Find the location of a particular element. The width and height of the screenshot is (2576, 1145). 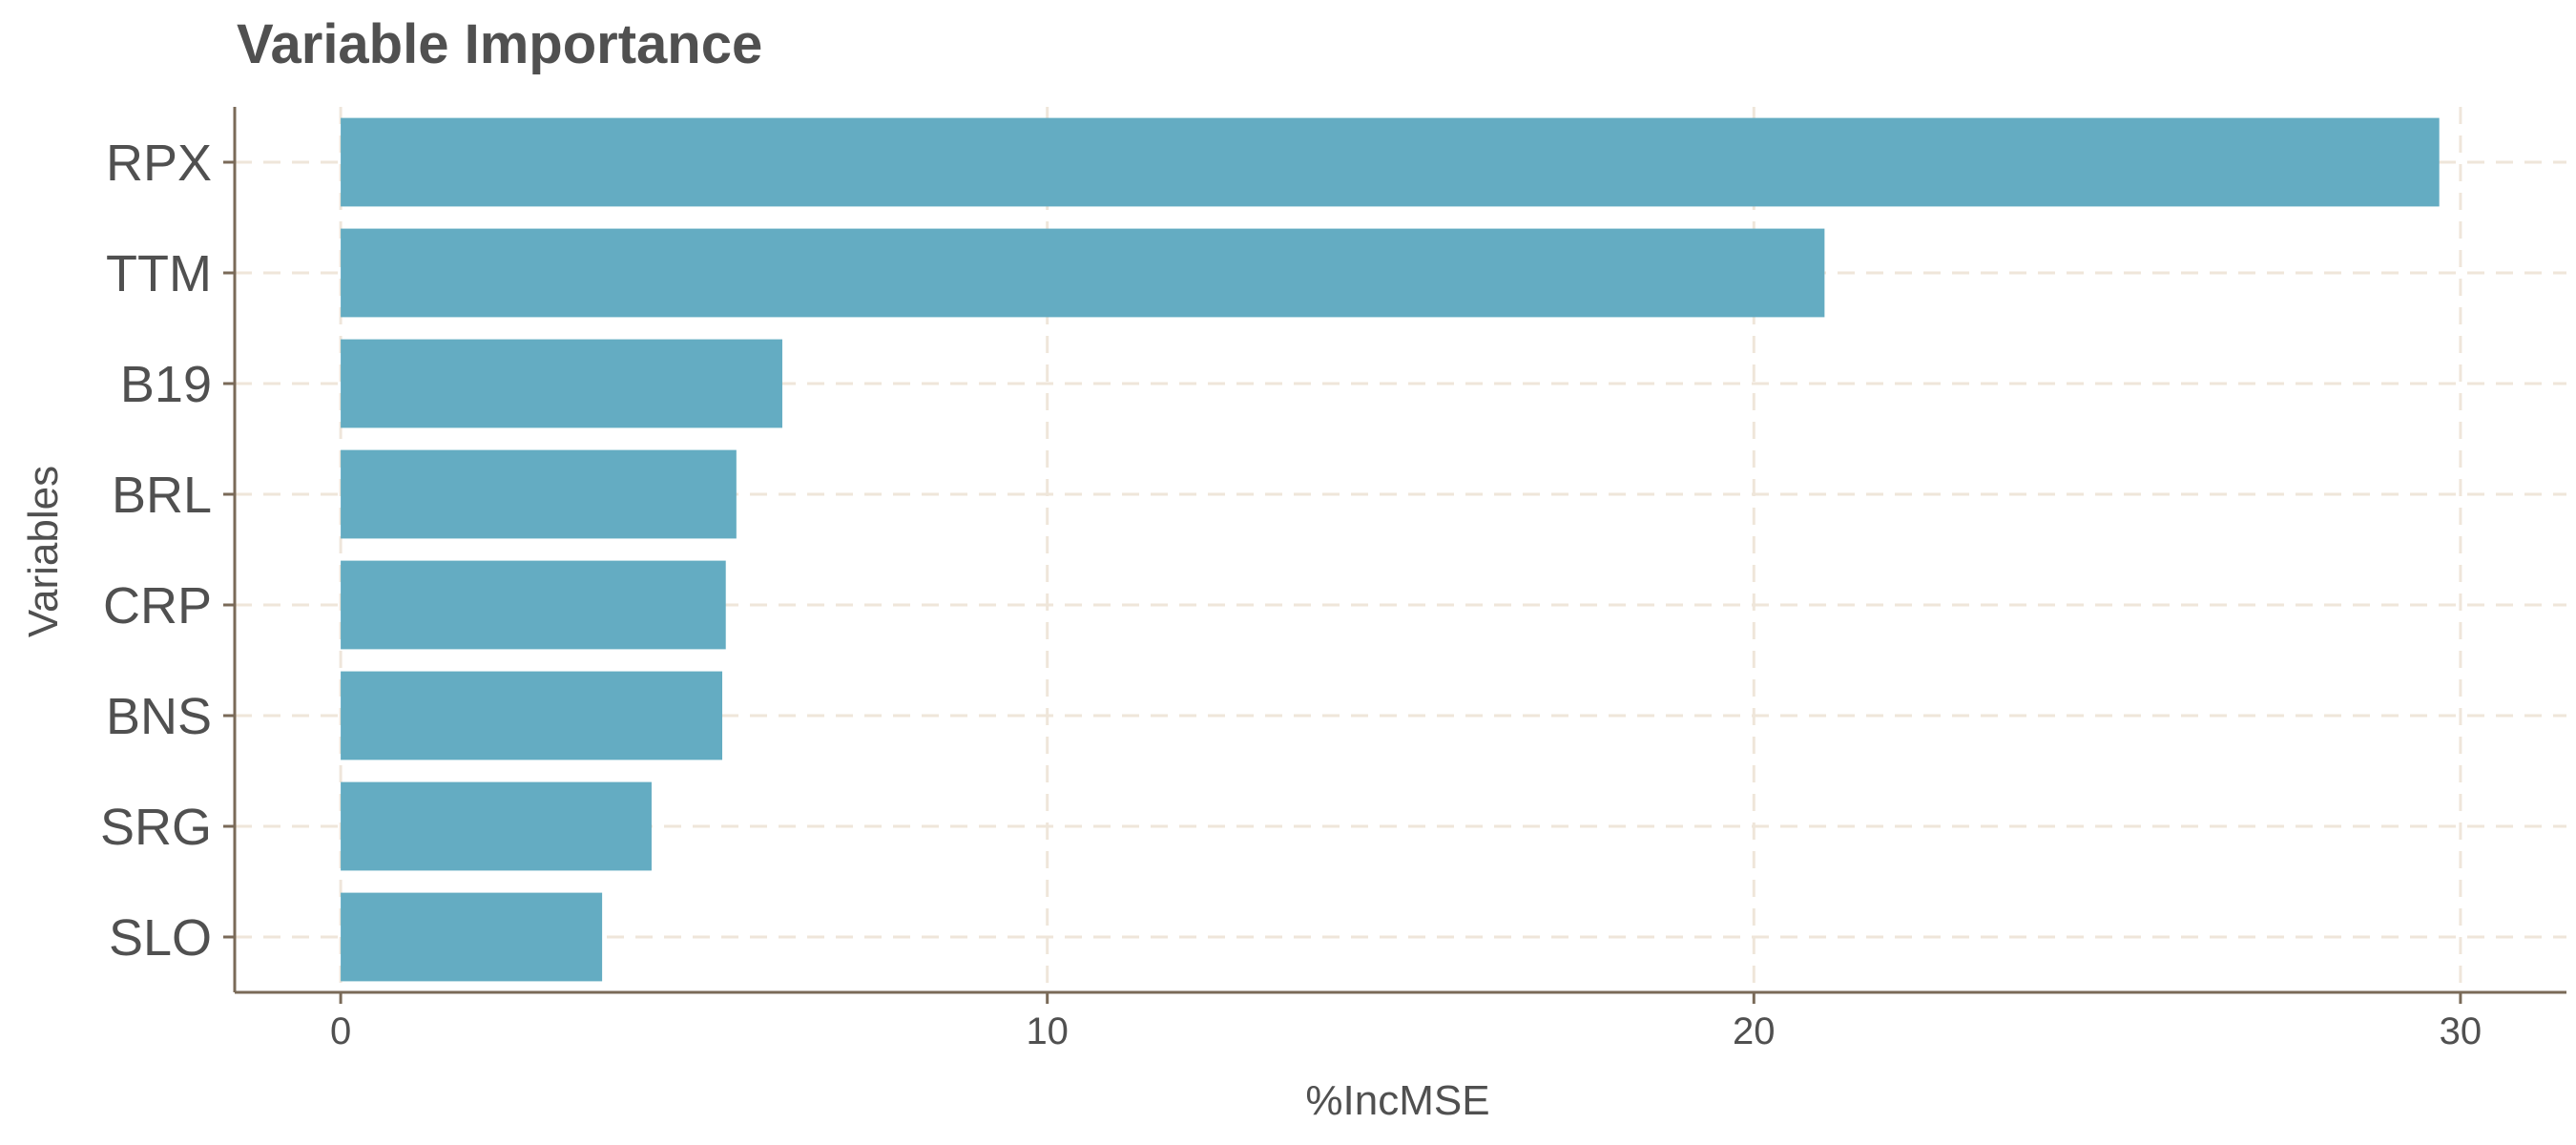

bar-ttm is located at coordinates (1083, 273).